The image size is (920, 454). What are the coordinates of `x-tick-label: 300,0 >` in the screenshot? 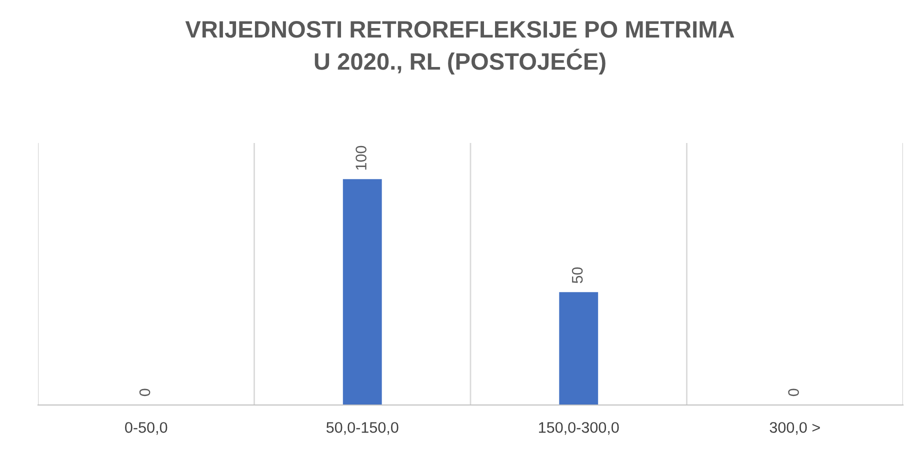 It's located at (795, 428).